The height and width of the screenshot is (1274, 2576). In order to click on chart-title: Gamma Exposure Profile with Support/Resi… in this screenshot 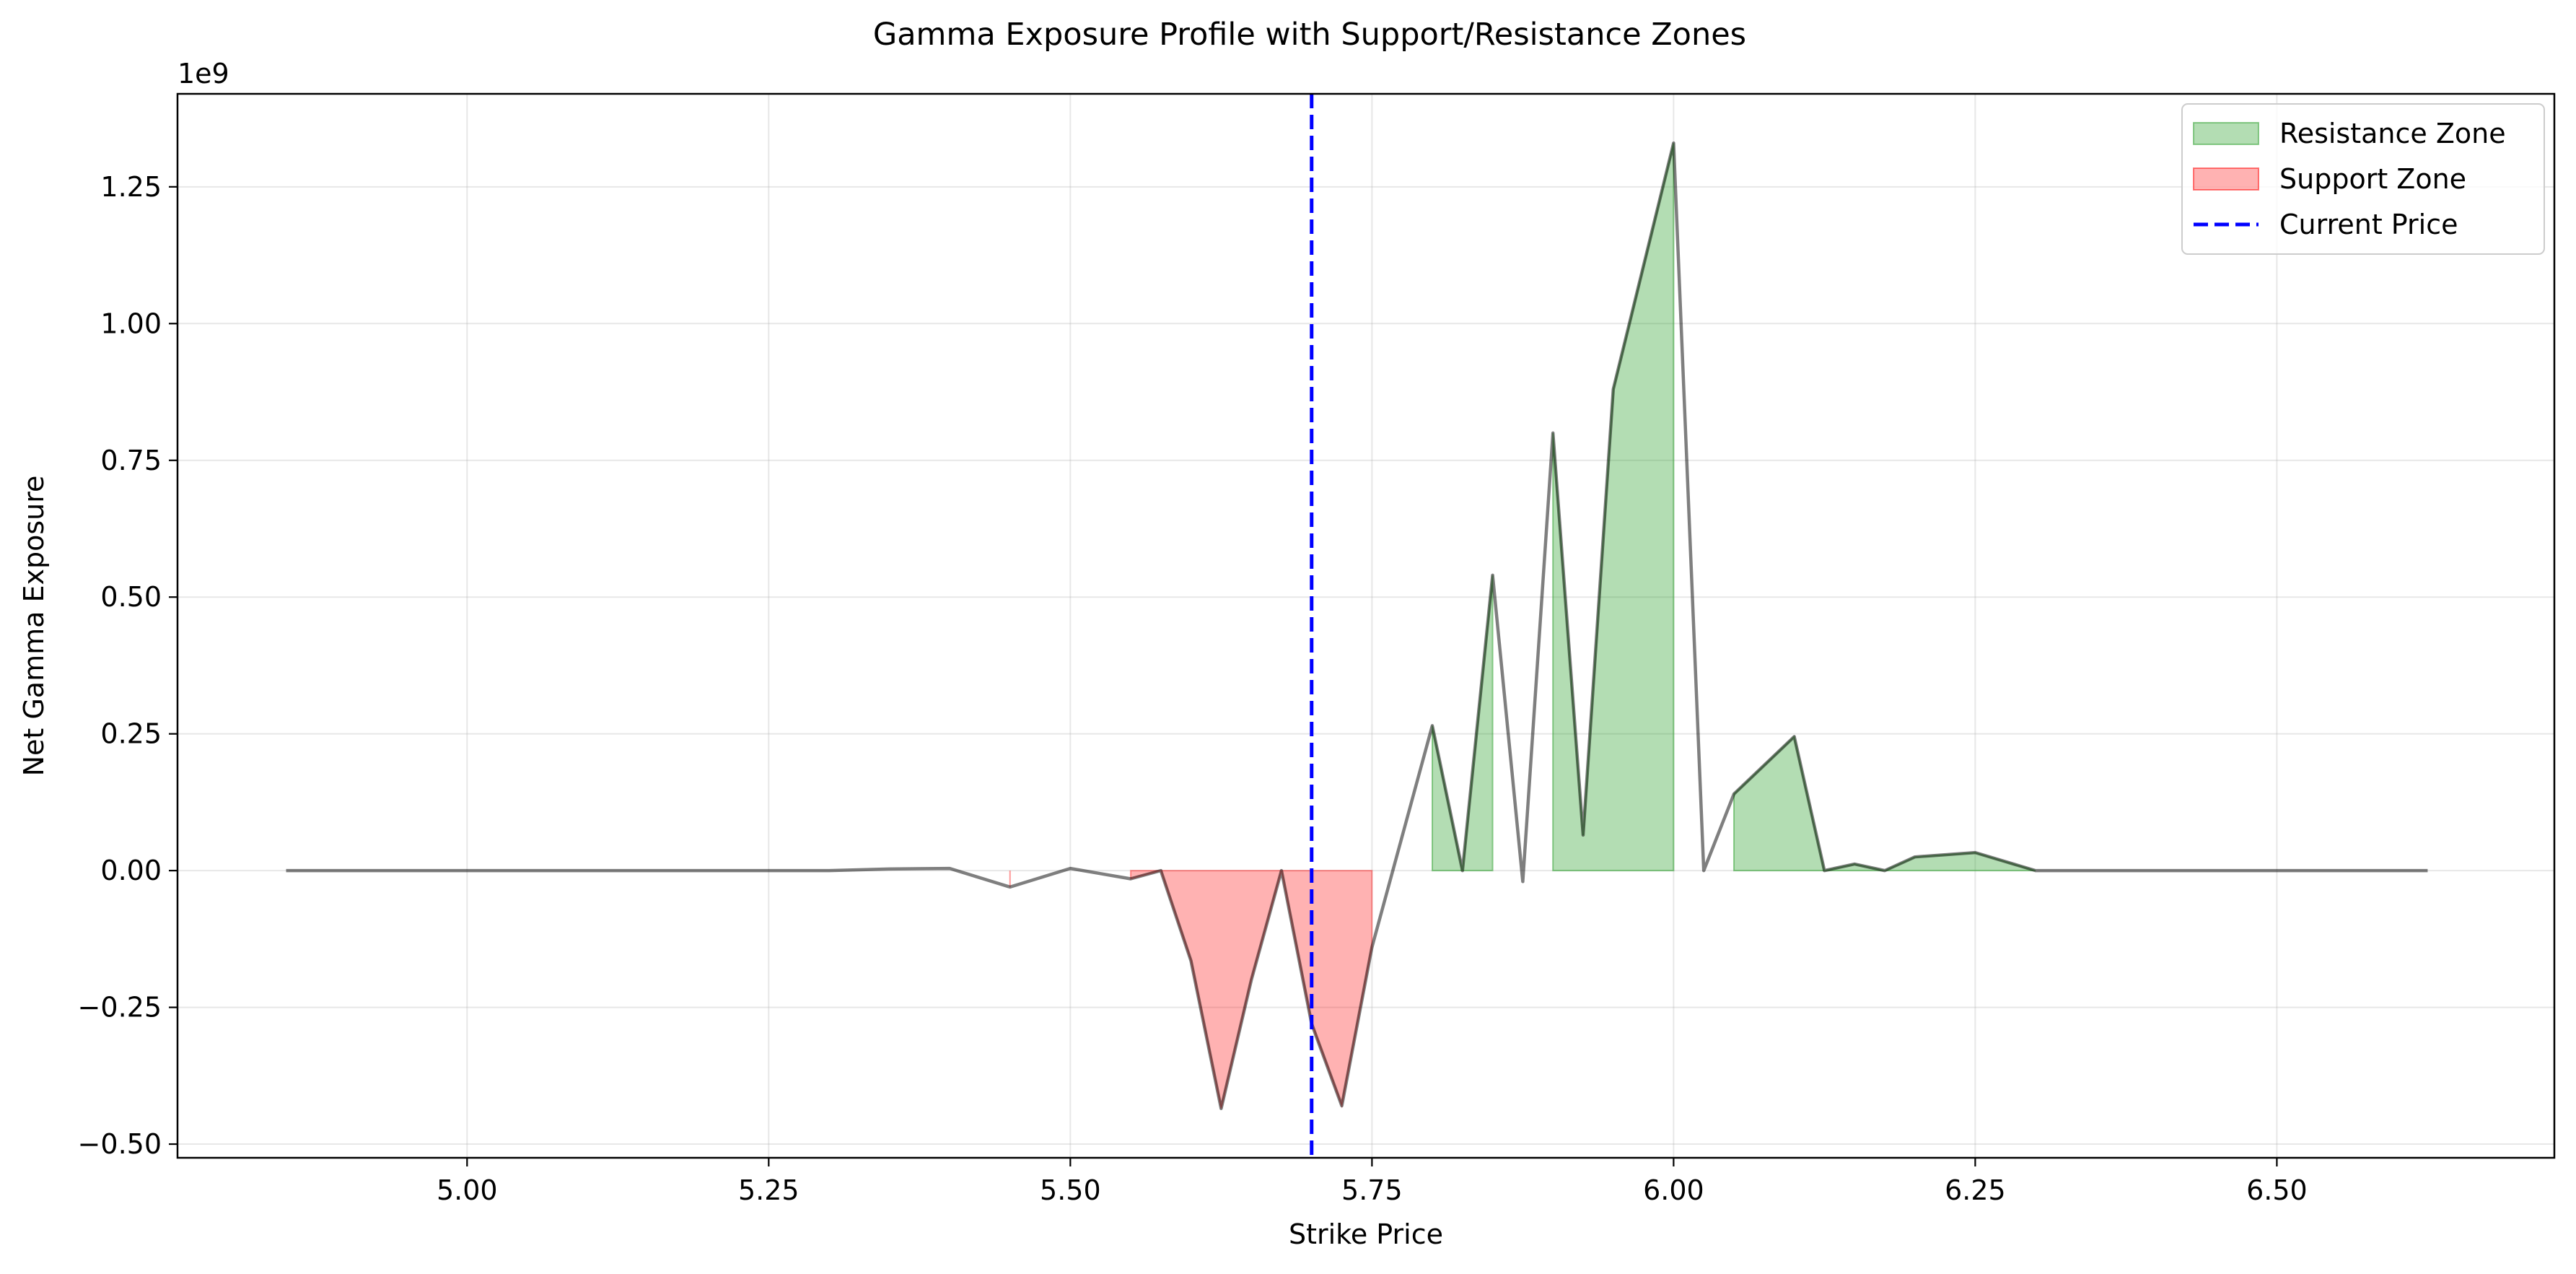, I will do `click(1309, 35)`.